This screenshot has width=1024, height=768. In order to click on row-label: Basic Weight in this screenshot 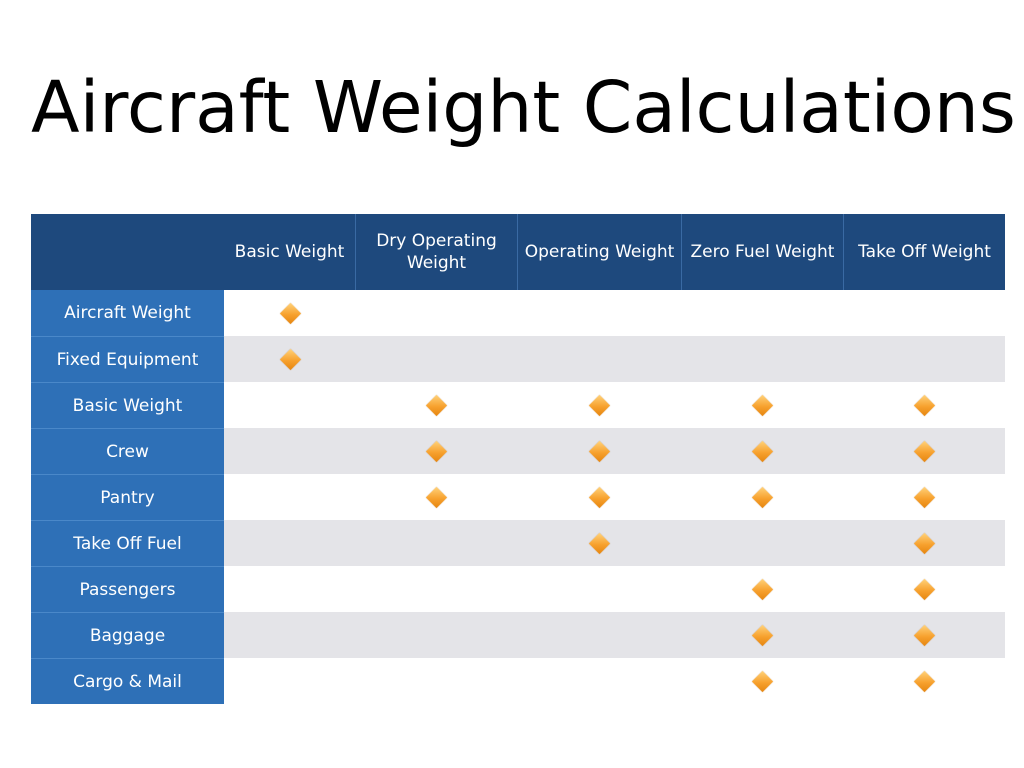, I will do `click(127, 405)`.